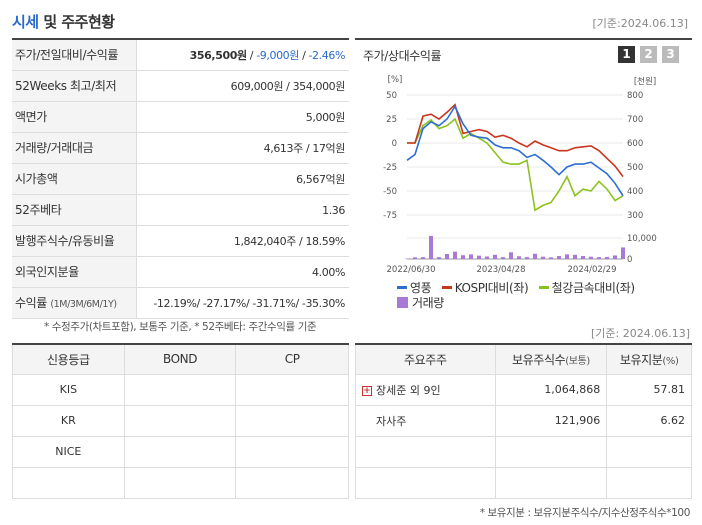  Describe the element at coordinates (635, 216) in the screenshot. I see `right-tick-label: 300` at that location.